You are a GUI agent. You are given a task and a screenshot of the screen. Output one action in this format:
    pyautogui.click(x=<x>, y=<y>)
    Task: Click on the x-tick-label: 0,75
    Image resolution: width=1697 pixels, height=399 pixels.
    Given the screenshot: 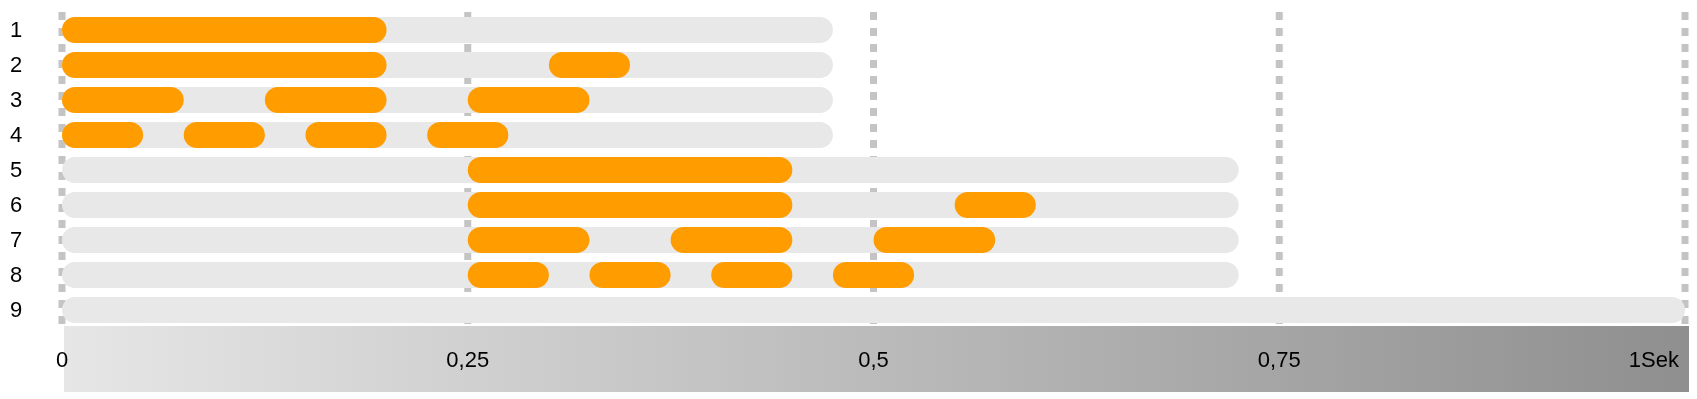 What is the action you would take?
    pyautogui.click(x=1279, y=359)
    